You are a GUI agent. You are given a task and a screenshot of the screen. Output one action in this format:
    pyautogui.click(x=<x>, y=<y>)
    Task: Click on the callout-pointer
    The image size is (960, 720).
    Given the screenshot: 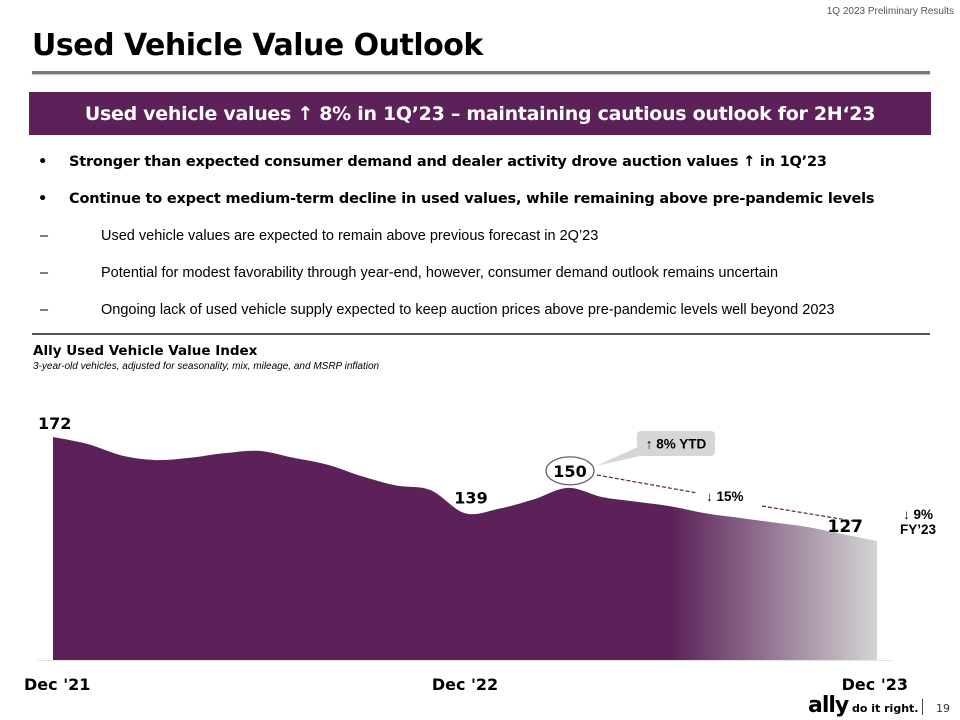 What is the action you would take?
    pyautogui.click(x=618, y=456)
    